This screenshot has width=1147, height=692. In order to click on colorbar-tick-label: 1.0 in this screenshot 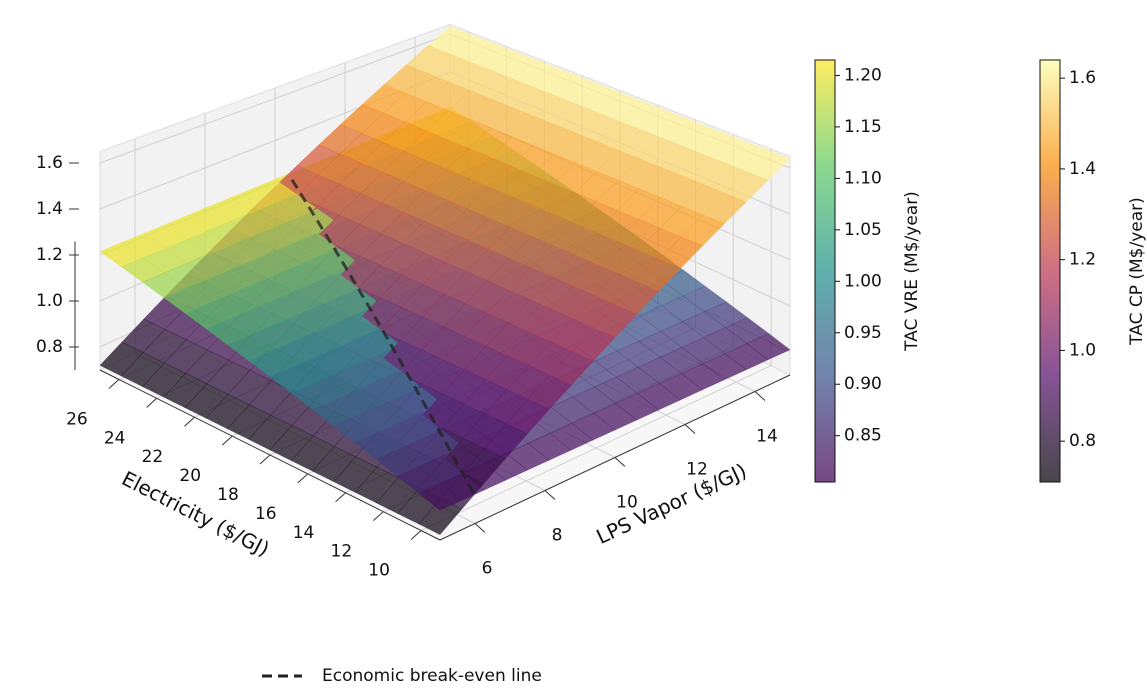, I will do `click(1082, 350)`.